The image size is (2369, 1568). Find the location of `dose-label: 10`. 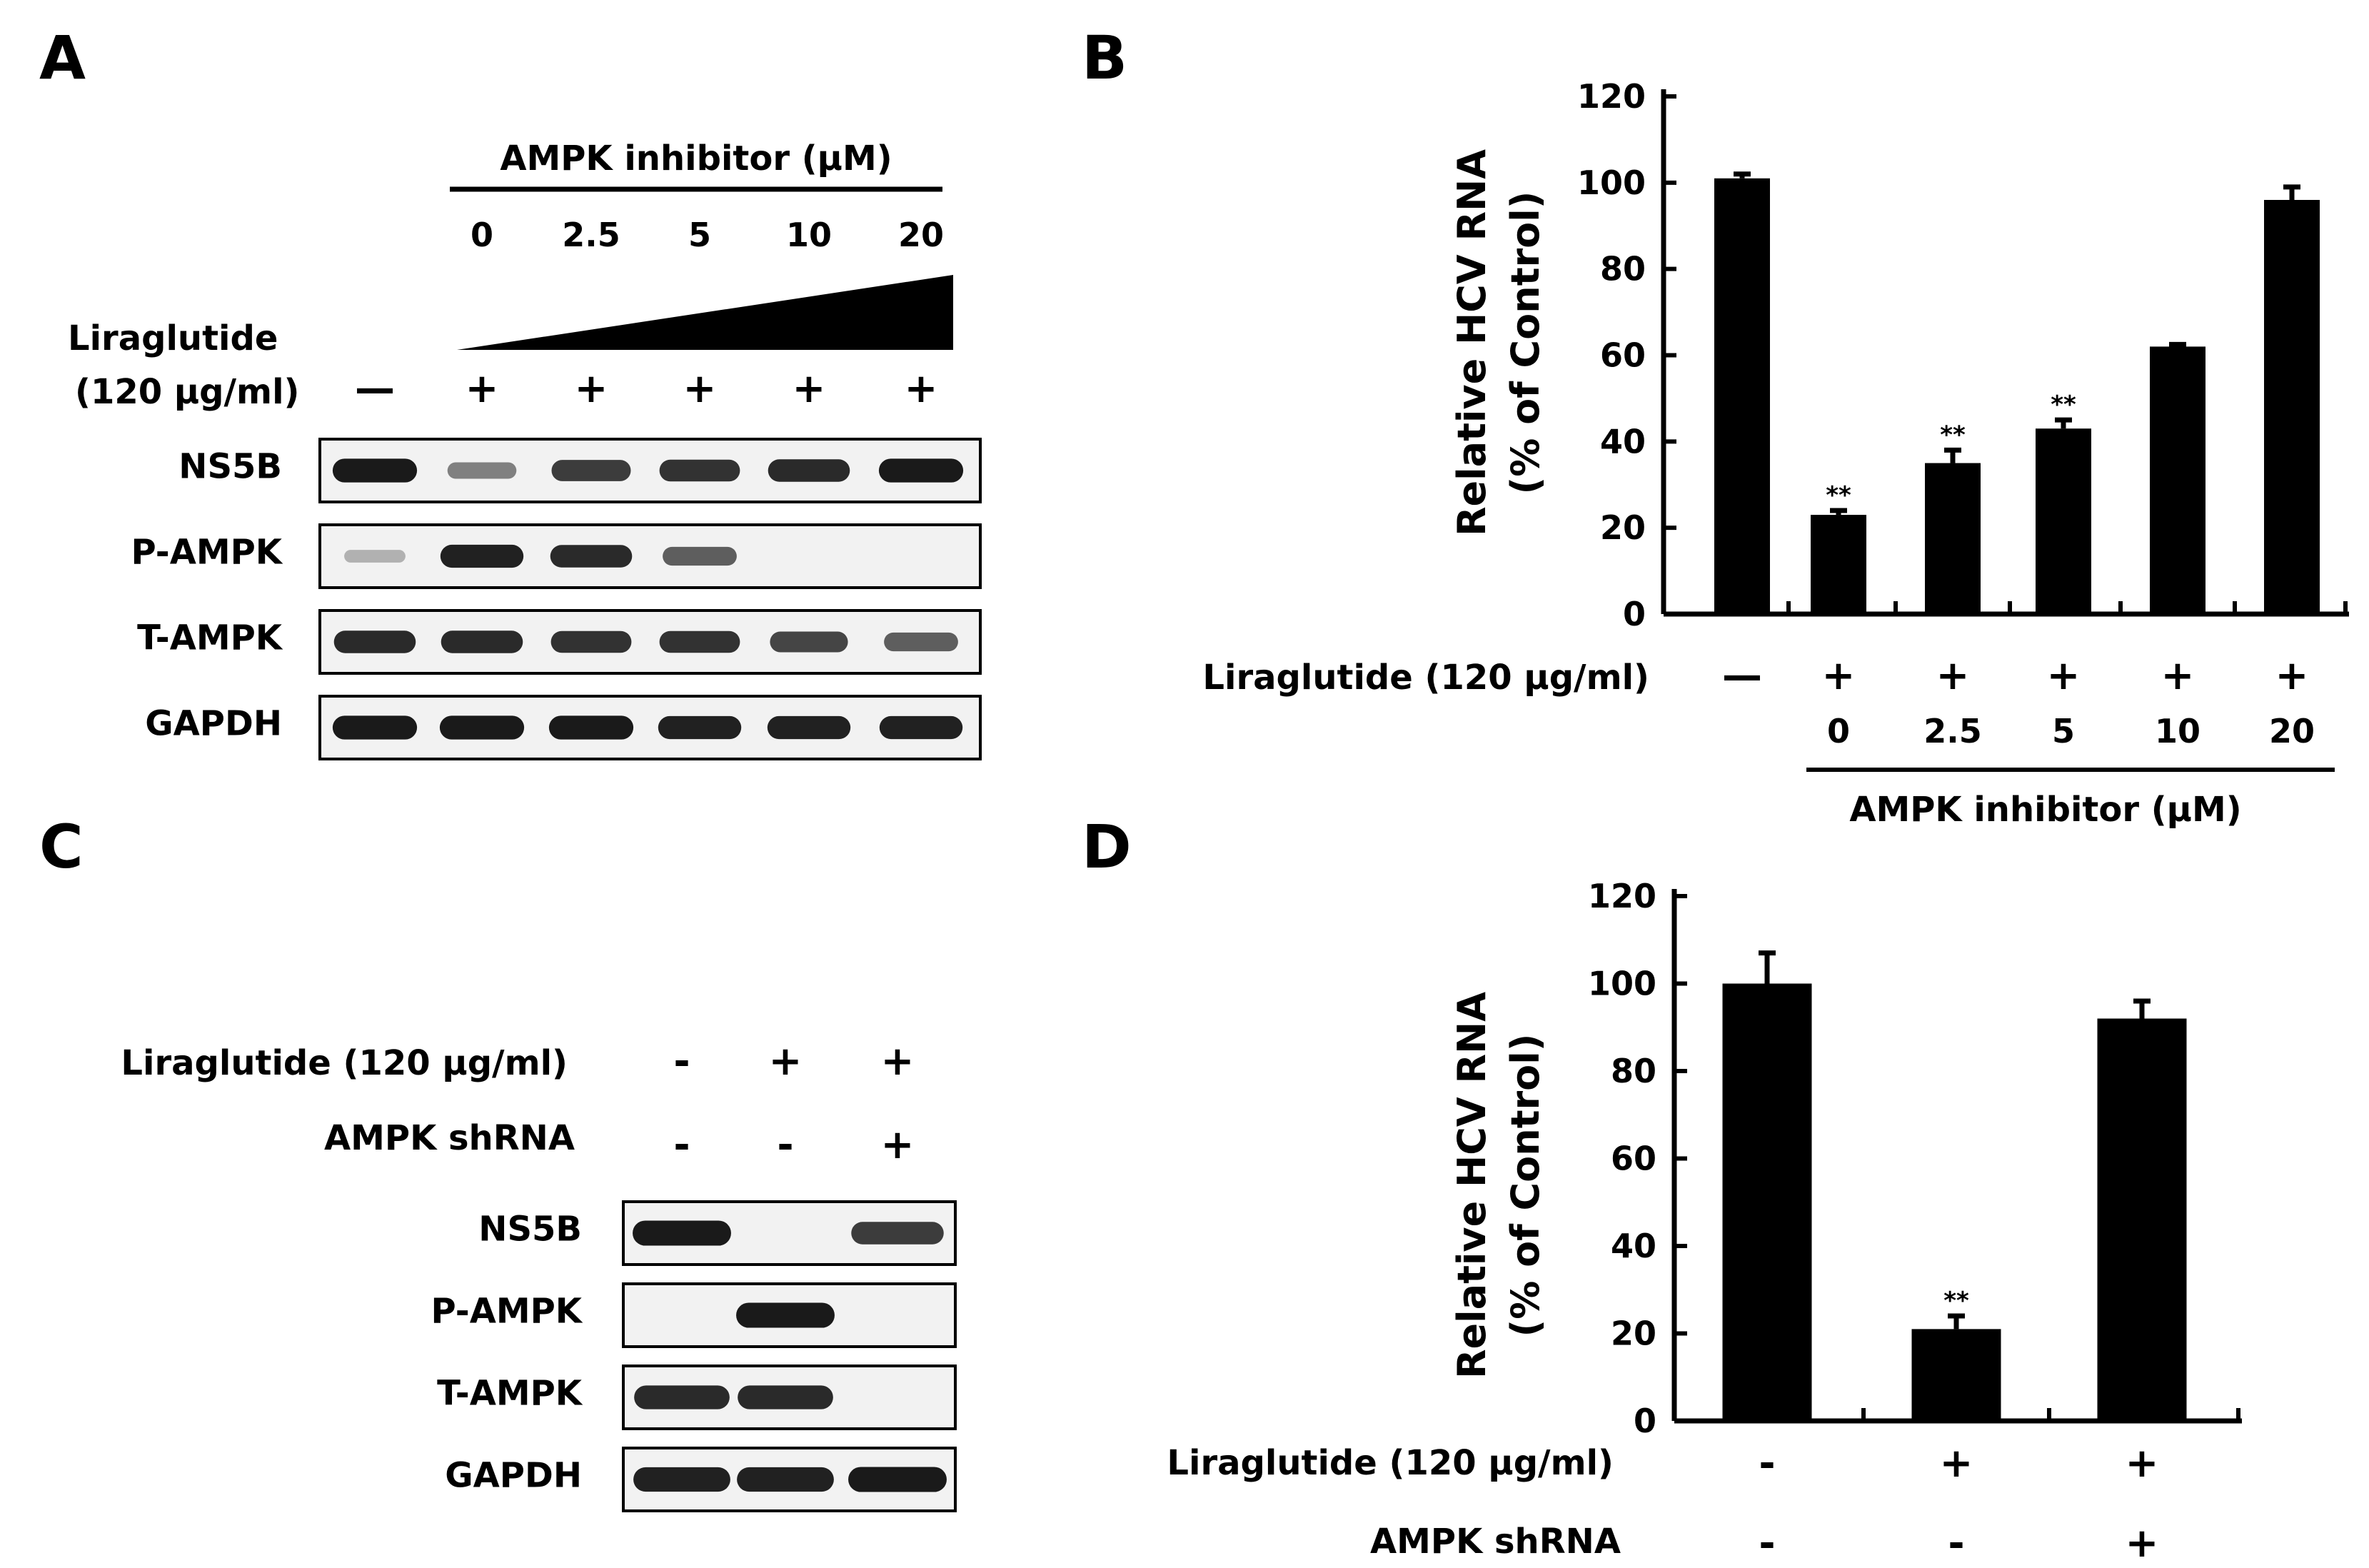

dose-label: 10 is located at coordinates (2177, 731).